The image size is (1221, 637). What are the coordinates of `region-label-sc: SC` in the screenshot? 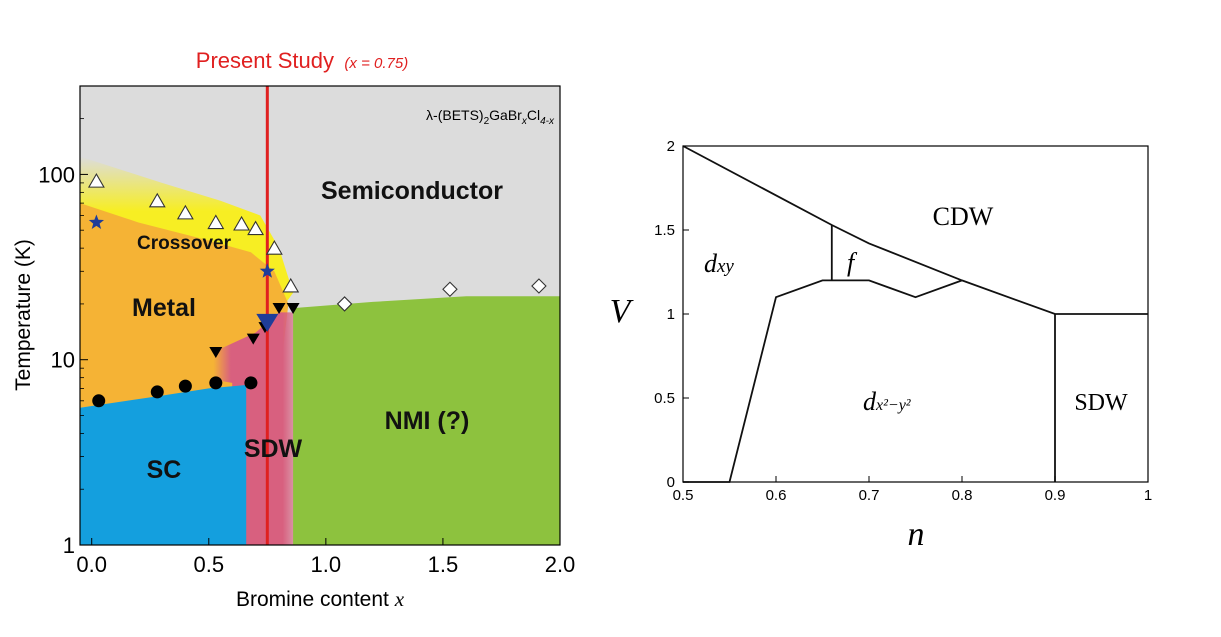 It's located at (164, 470).